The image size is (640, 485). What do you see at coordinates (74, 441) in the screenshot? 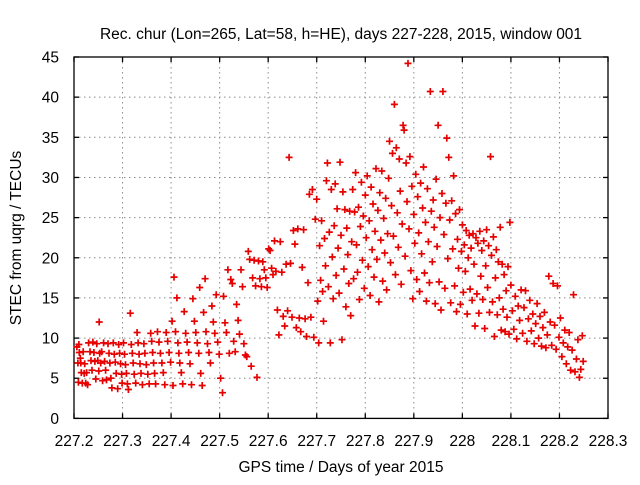
I see `x-tick-label: 227.2` at bounding box center [74, 441].